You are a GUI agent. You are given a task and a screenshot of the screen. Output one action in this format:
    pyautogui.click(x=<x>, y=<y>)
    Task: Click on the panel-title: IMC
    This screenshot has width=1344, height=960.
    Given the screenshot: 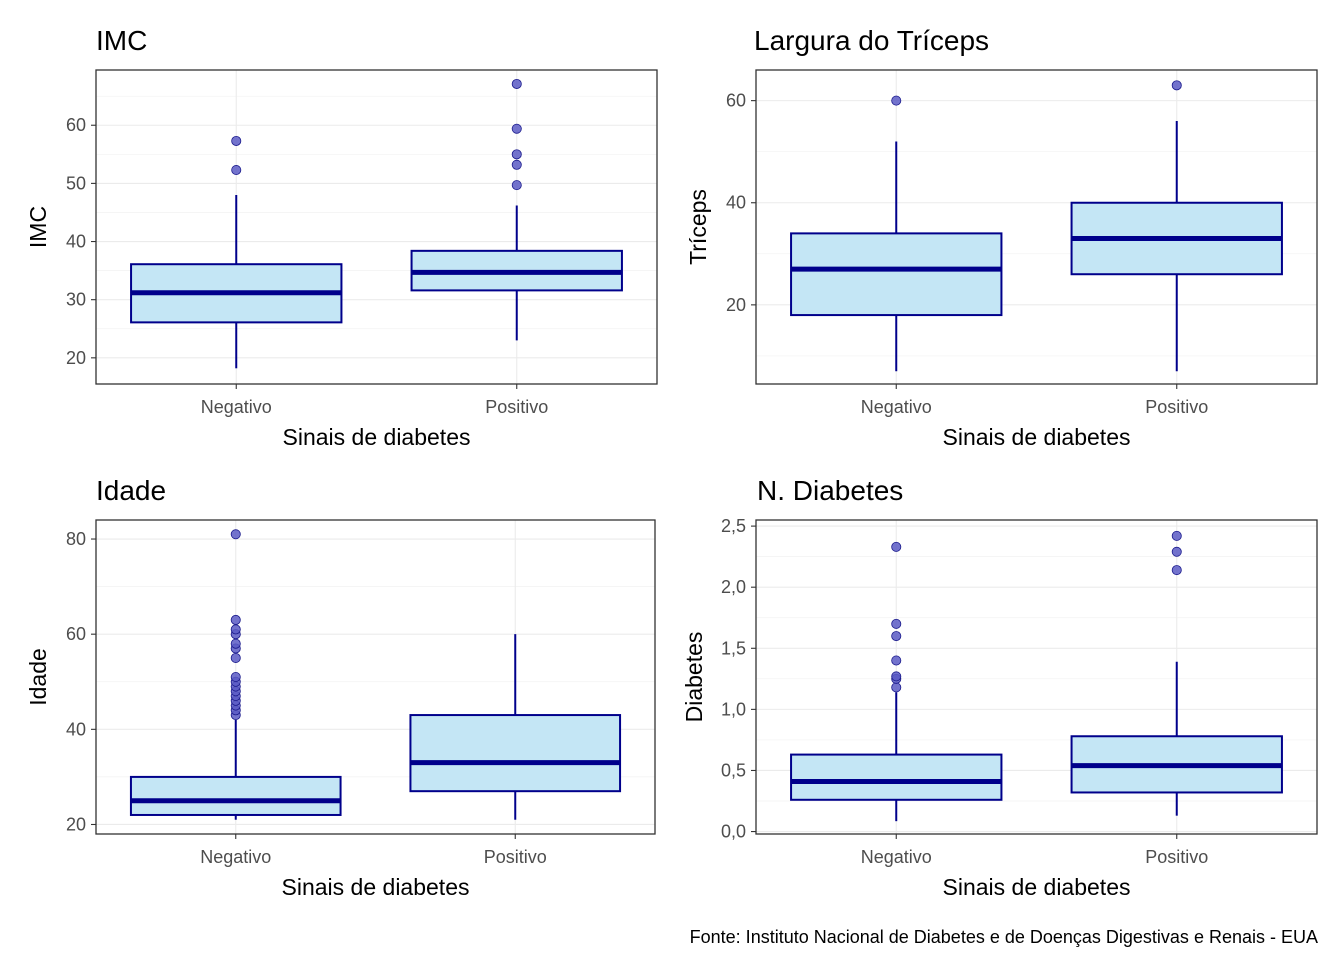 What is the action you would take?
    pyautogui.click(x=121, y=40)
    